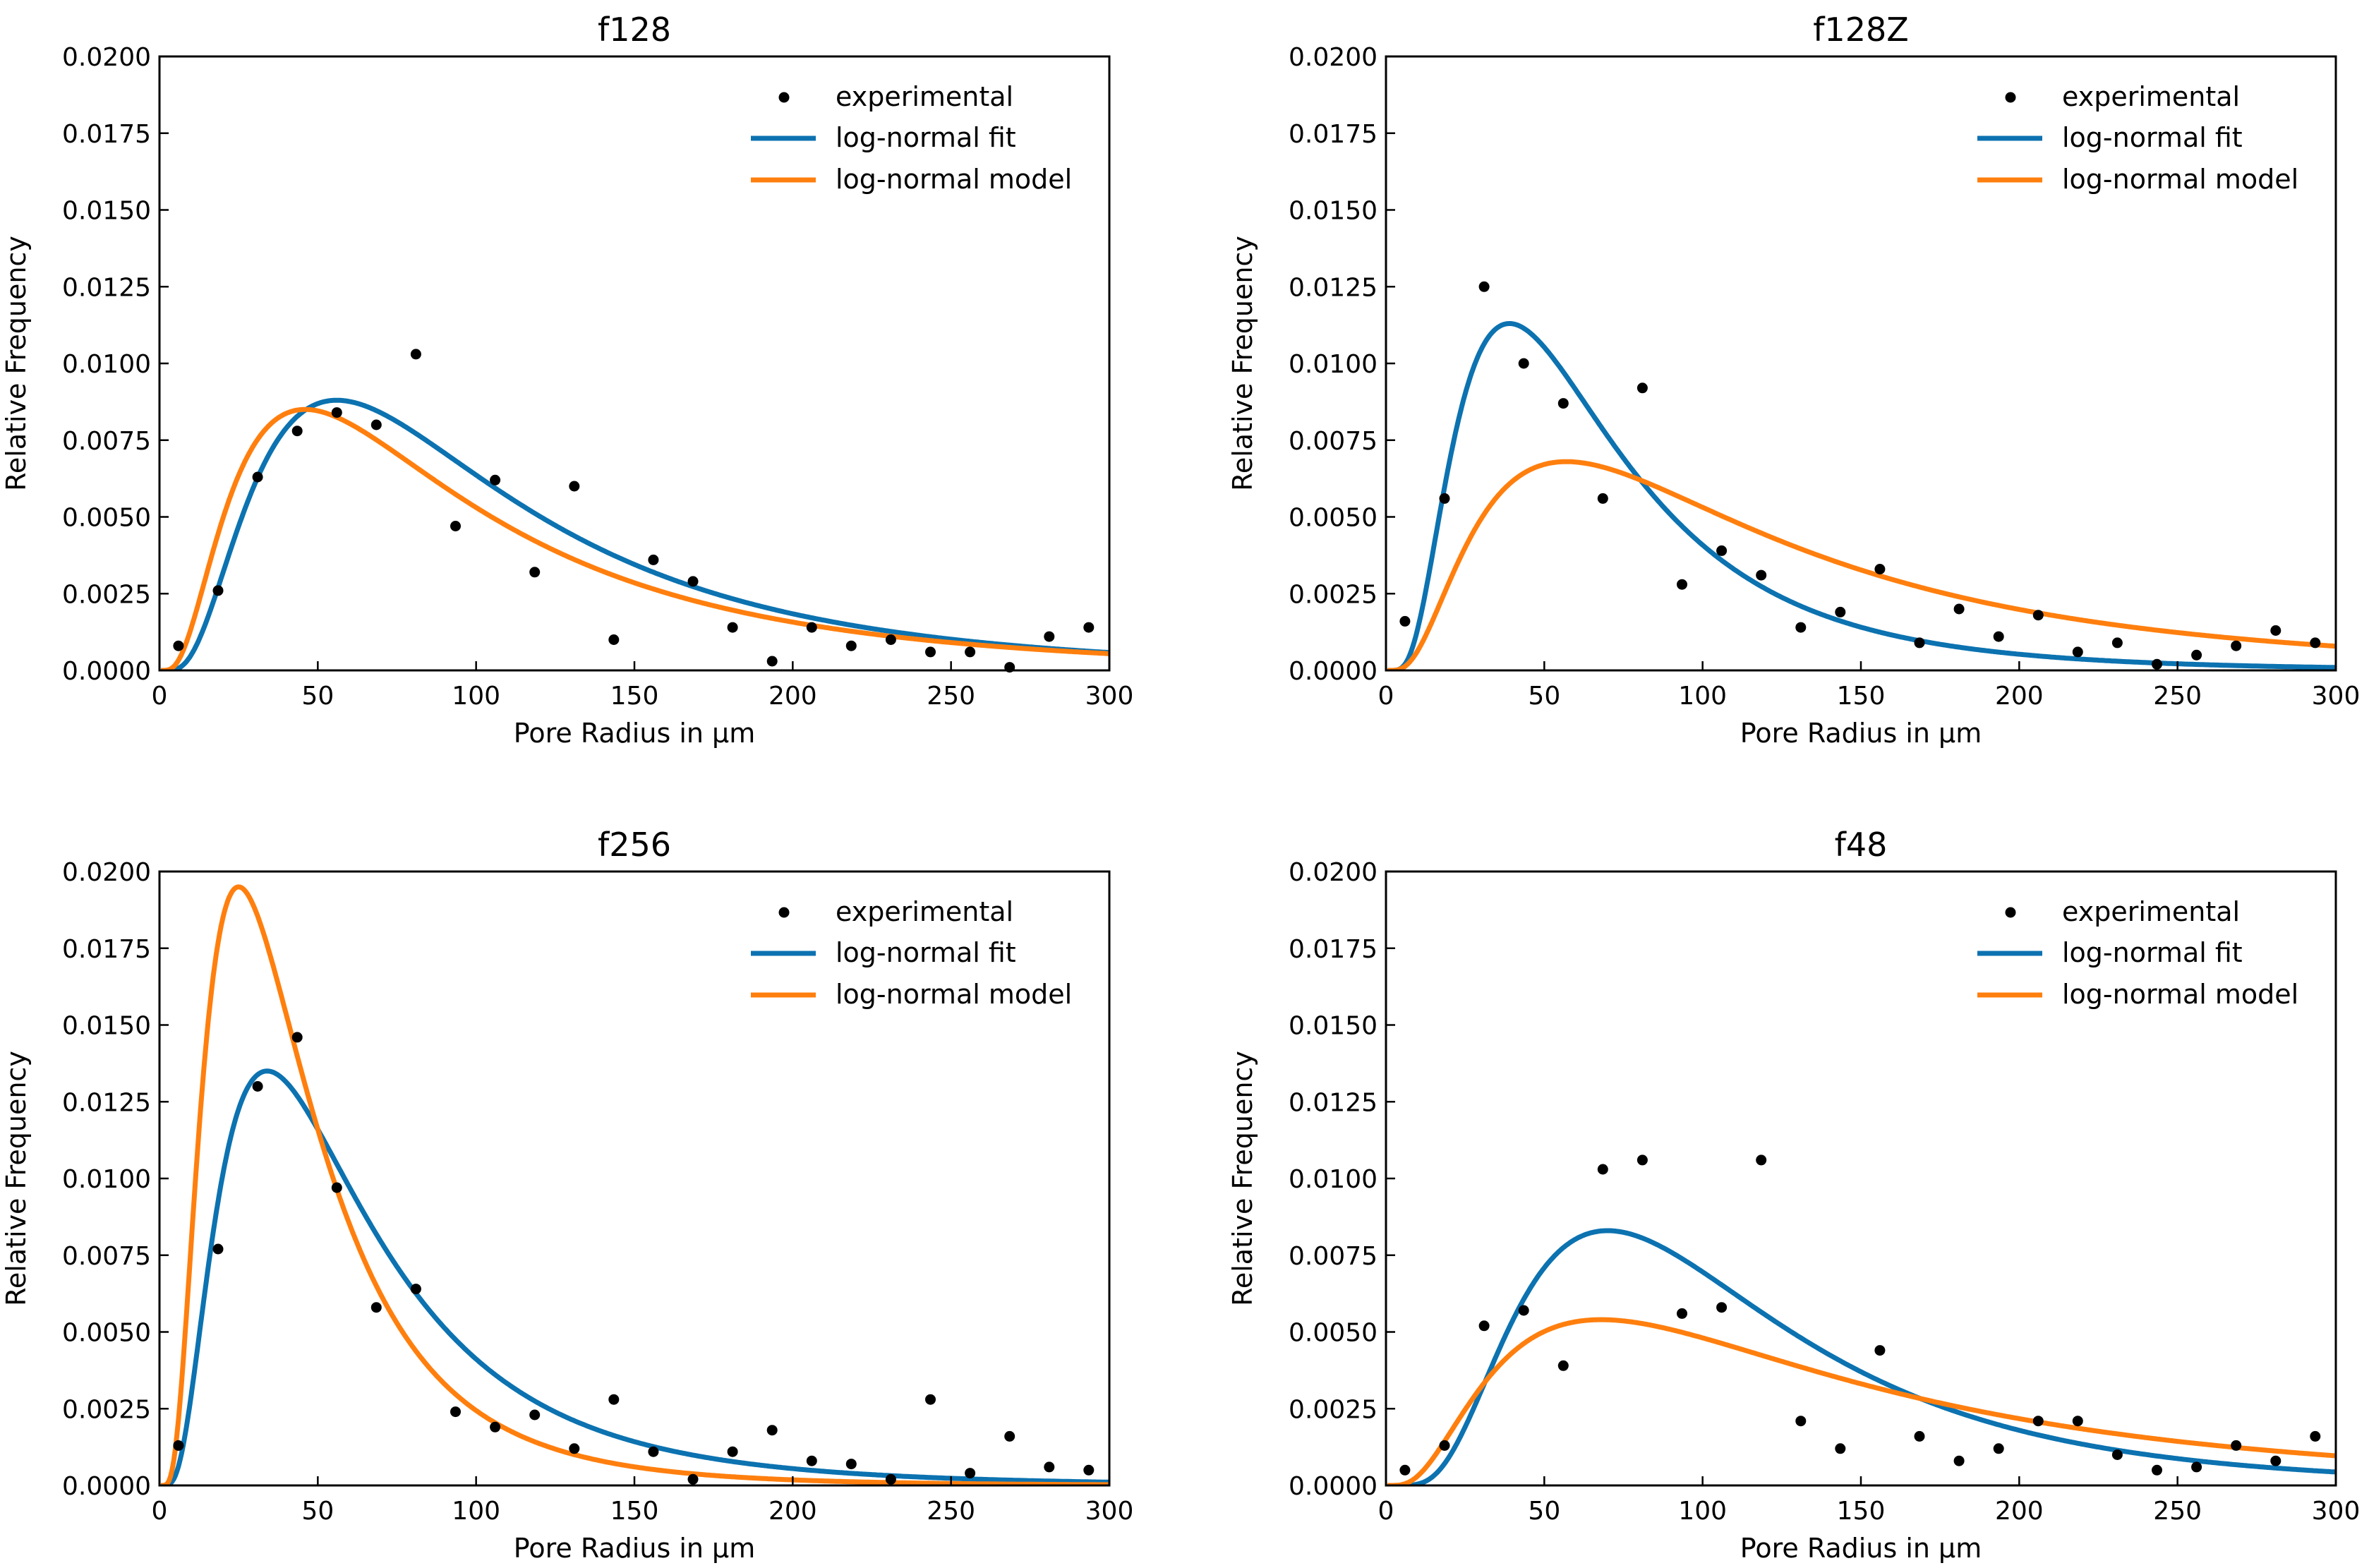  I want to click on x-tick-label: 300, so click(2336, 1511).